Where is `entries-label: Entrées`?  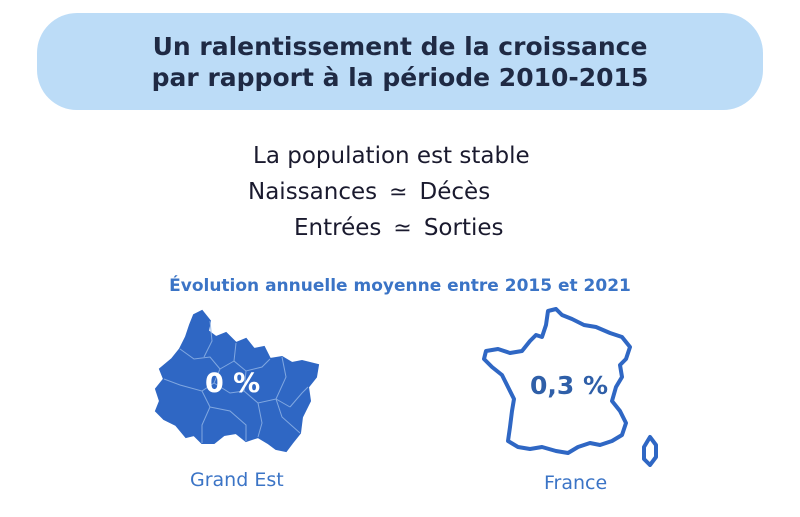 entries-label: Entrées is located at coordinates (338, 228).